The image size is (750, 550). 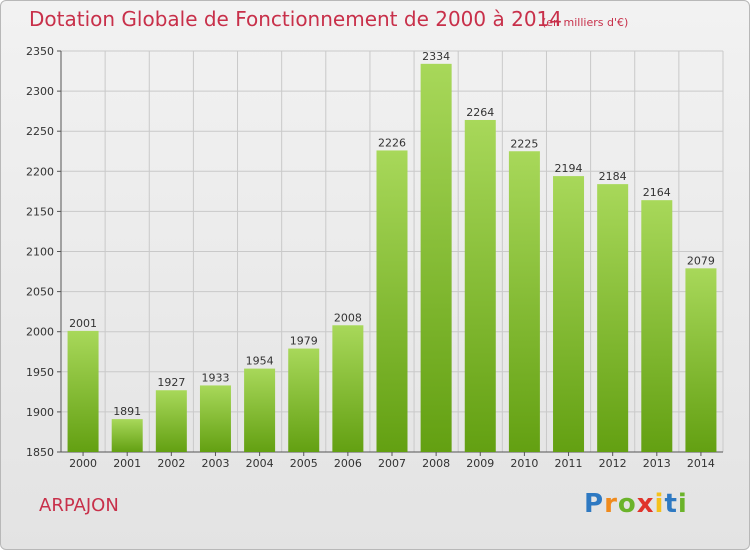 I want to click on bar-2012, so click(x=613, y=318).